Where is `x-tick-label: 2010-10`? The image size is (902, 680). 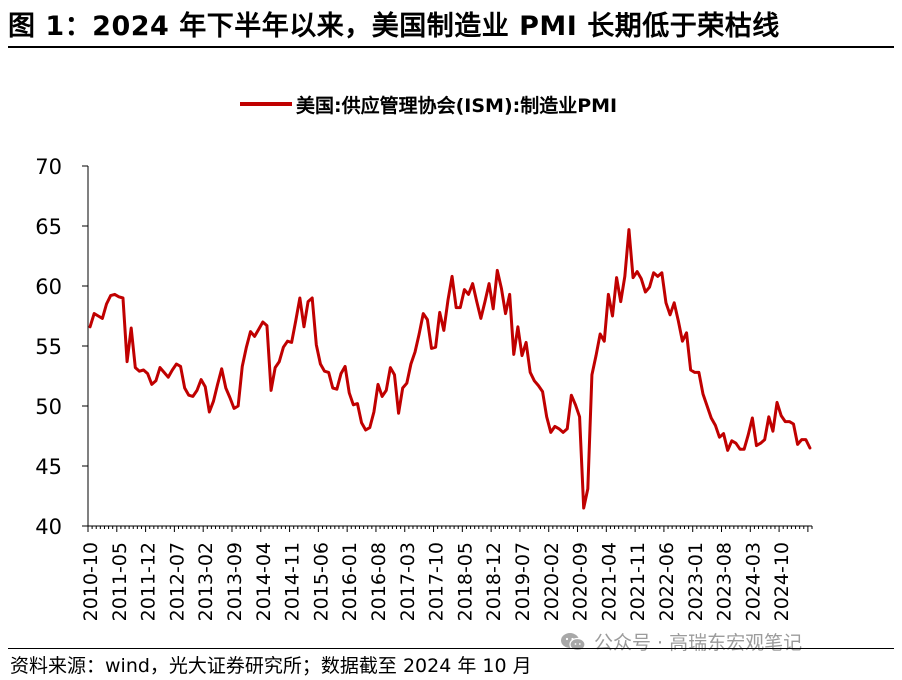
x-tick-label: 2010-10 is located at coordinates (91, 581).